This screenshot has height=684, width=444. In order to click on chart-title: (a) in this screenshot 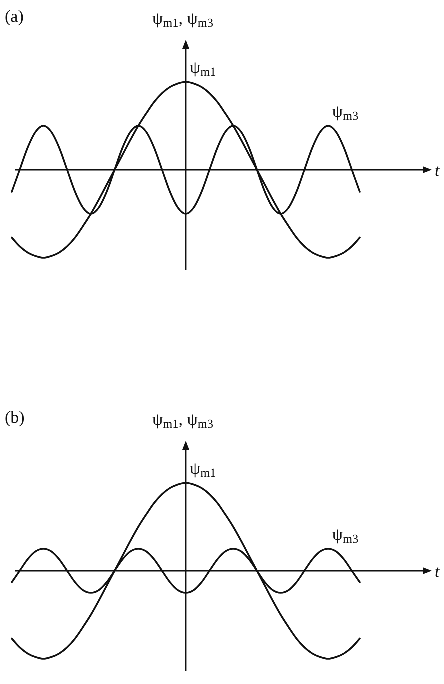, I will do `click(14, 16)`.